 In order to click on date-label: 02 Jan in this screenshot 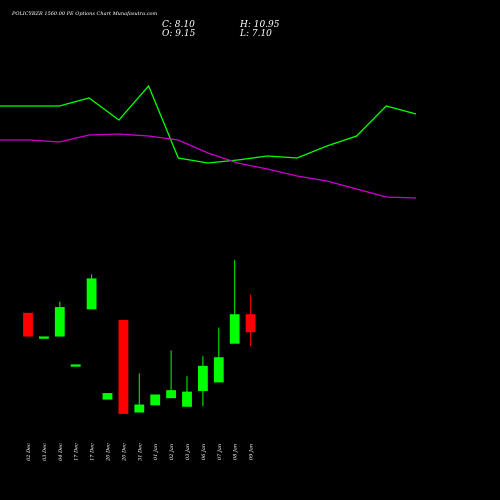, I will do `click(172, 452)`.